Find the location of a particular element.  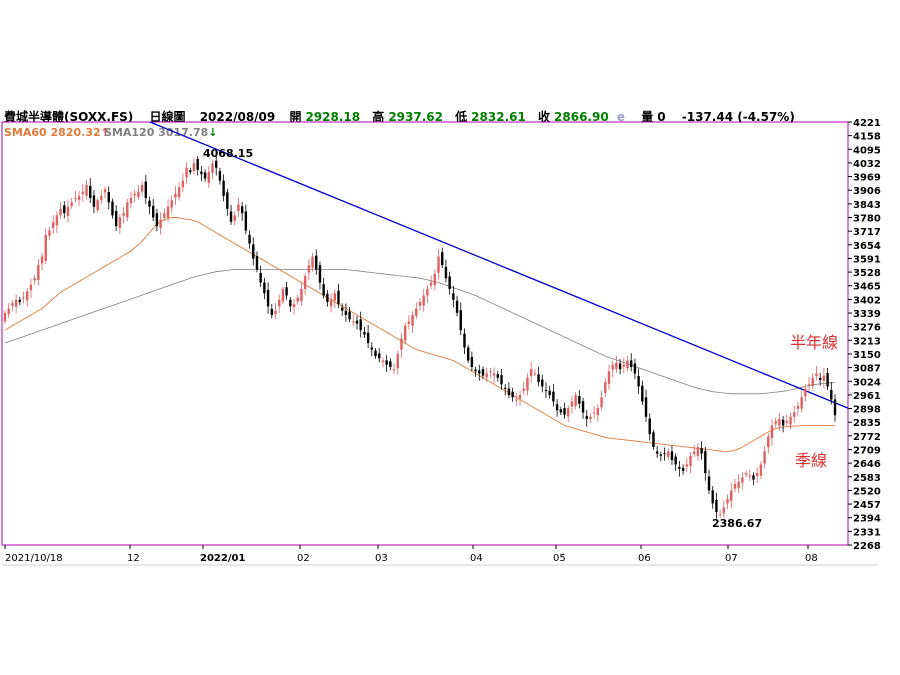

x-tick-label: 04 is located at coordinates (476, 558).